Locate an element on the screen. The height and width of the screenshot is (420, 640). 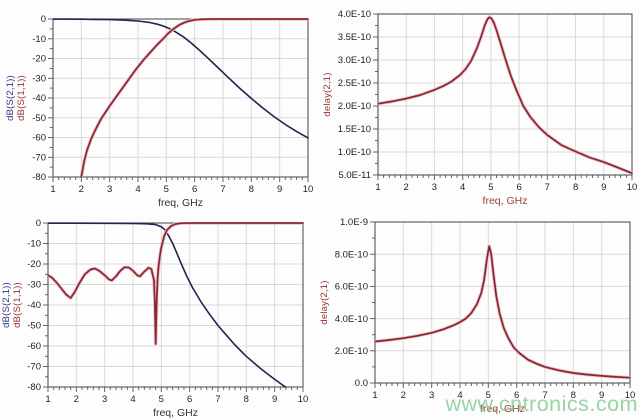
y-tick-label: 0.0 is located at coordinates (361, 383).